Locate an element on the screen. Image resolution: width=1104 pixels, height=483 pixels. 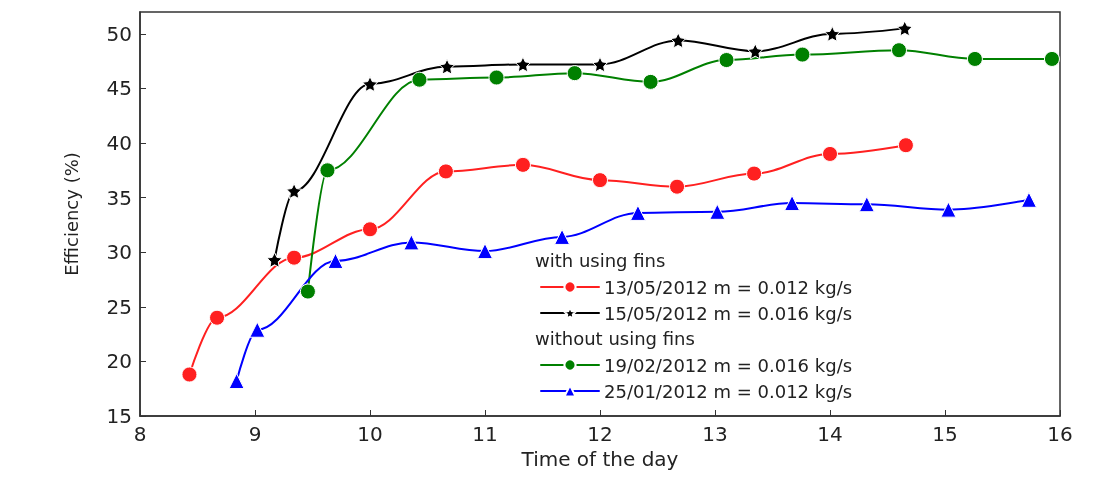
y-tick-label: 45 is located at coordinates (119, 88).